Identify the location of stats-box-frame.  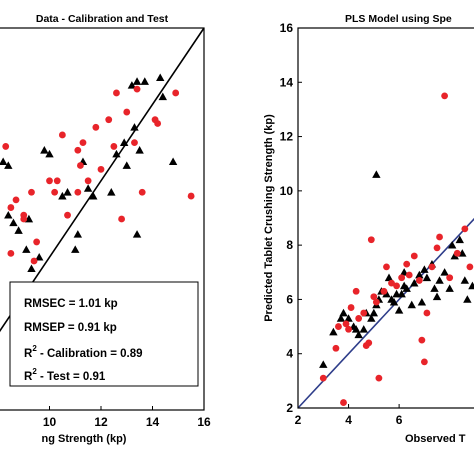
(104, 334).